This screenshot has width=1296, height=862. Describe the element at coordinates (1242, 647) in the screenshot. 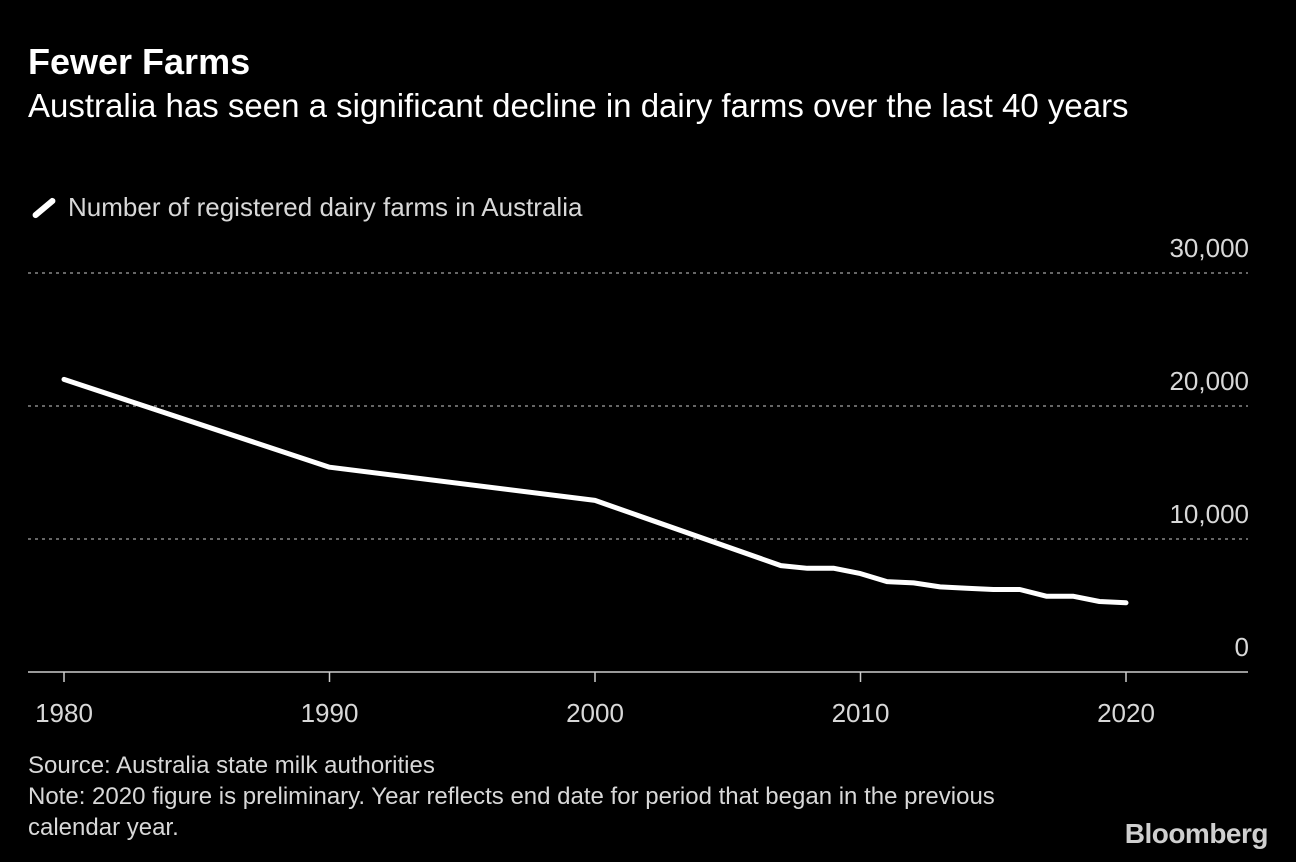

I see `y-tick-label: 0` at that location.